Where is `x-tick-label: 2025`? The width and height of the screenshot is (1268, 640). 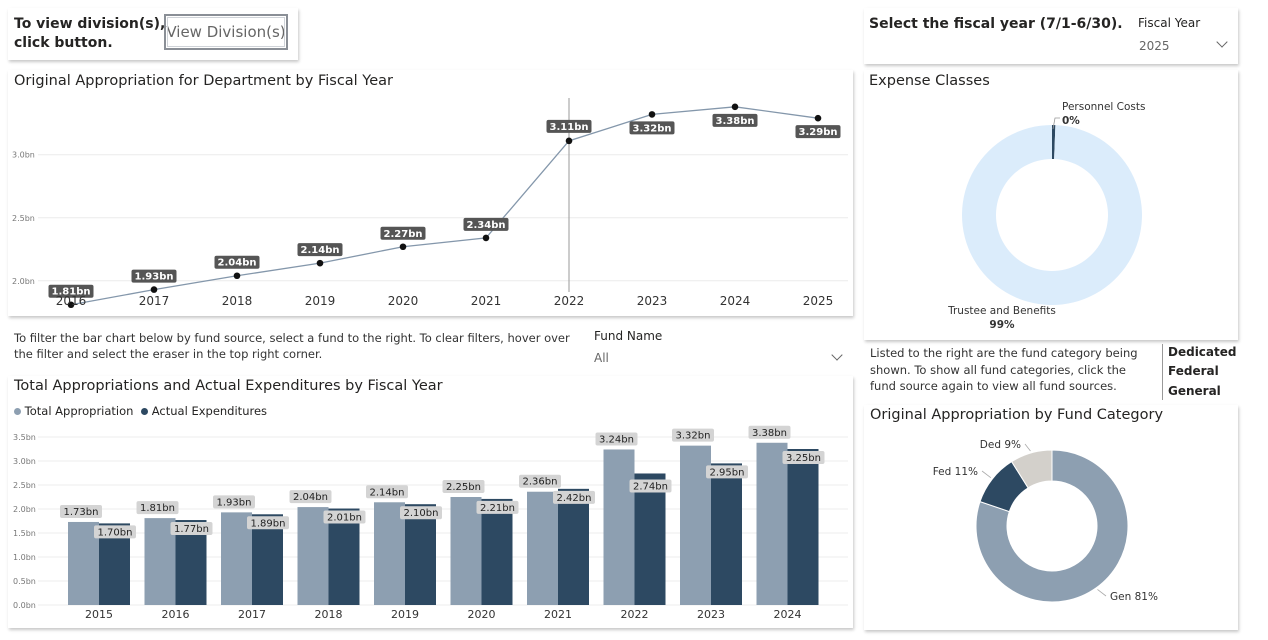 x-tick-label: 2025 is located at coordinates (818, 301).